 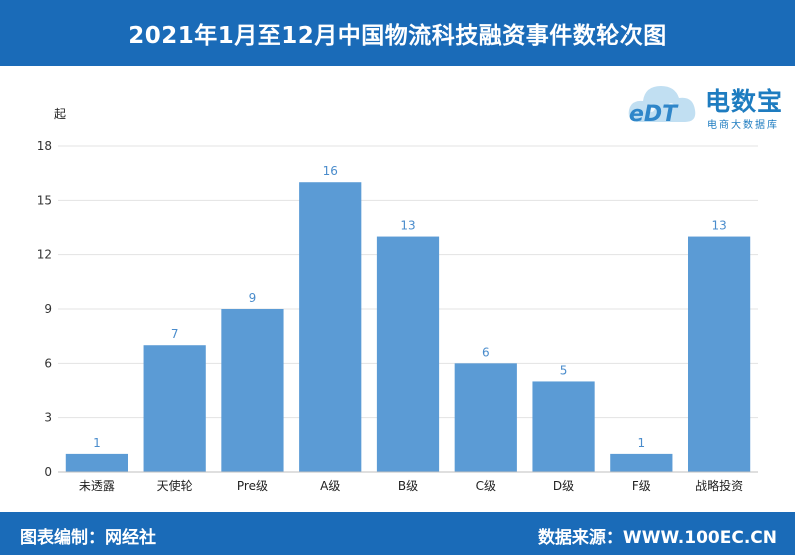 I want to click on chart-title: 2021年1月至12月中国物流科技融资事件数轮次图, so click(x=397, y=33).